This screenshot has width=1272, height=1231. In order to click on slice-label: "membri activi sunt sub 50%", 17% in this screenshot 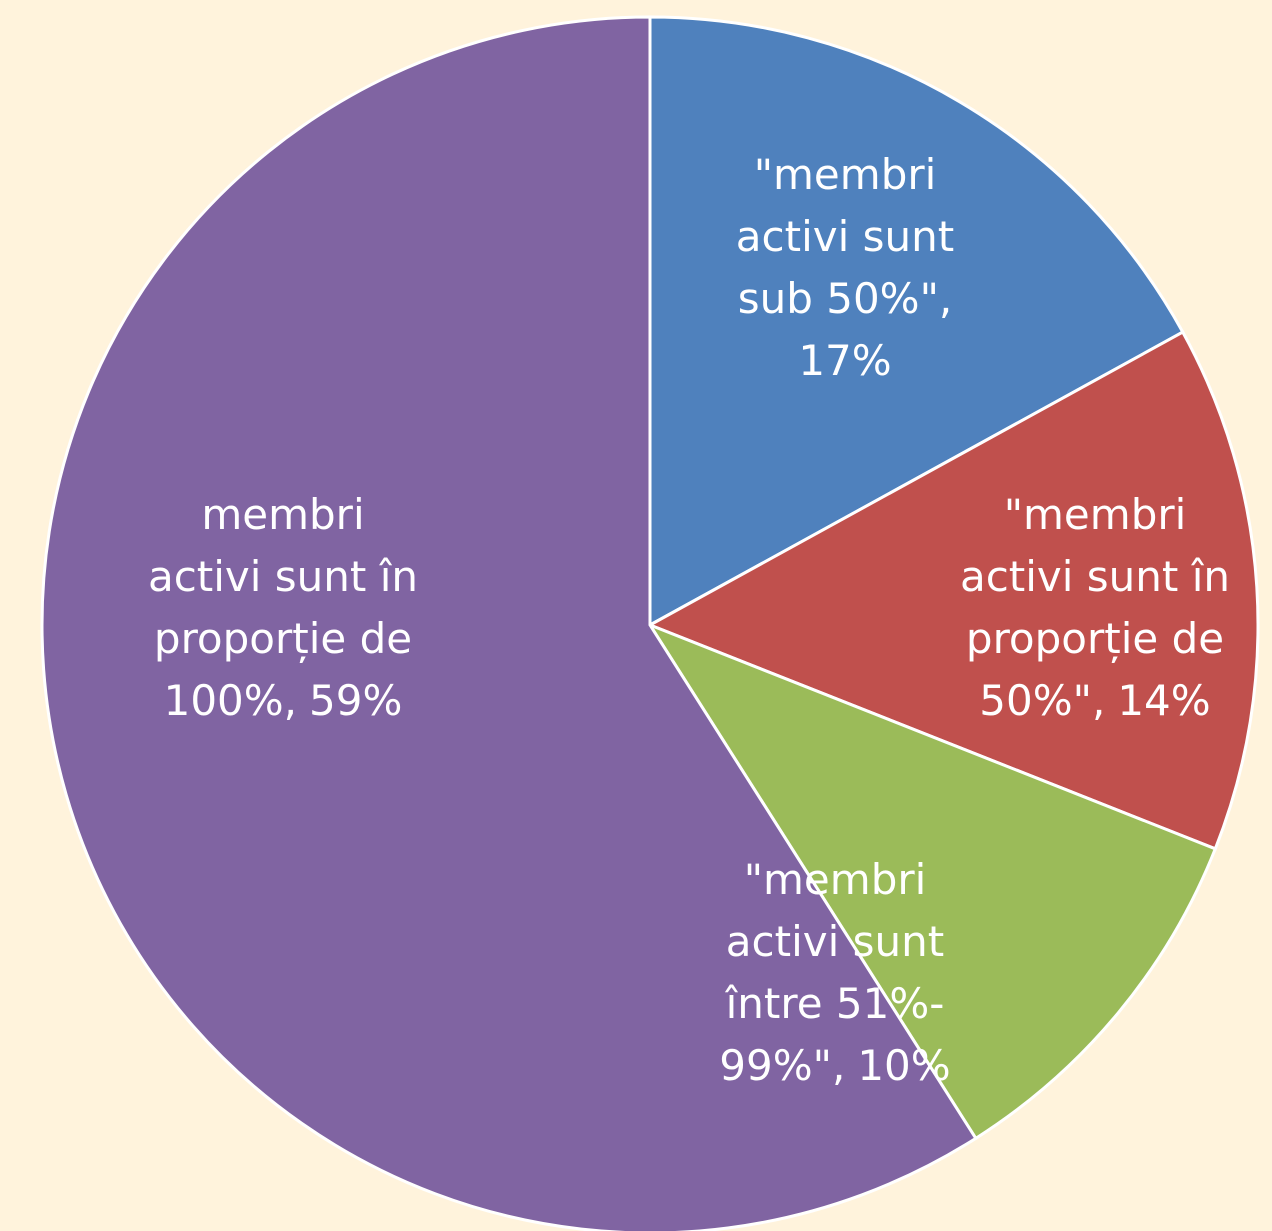, I will do `click(845, 267)`.